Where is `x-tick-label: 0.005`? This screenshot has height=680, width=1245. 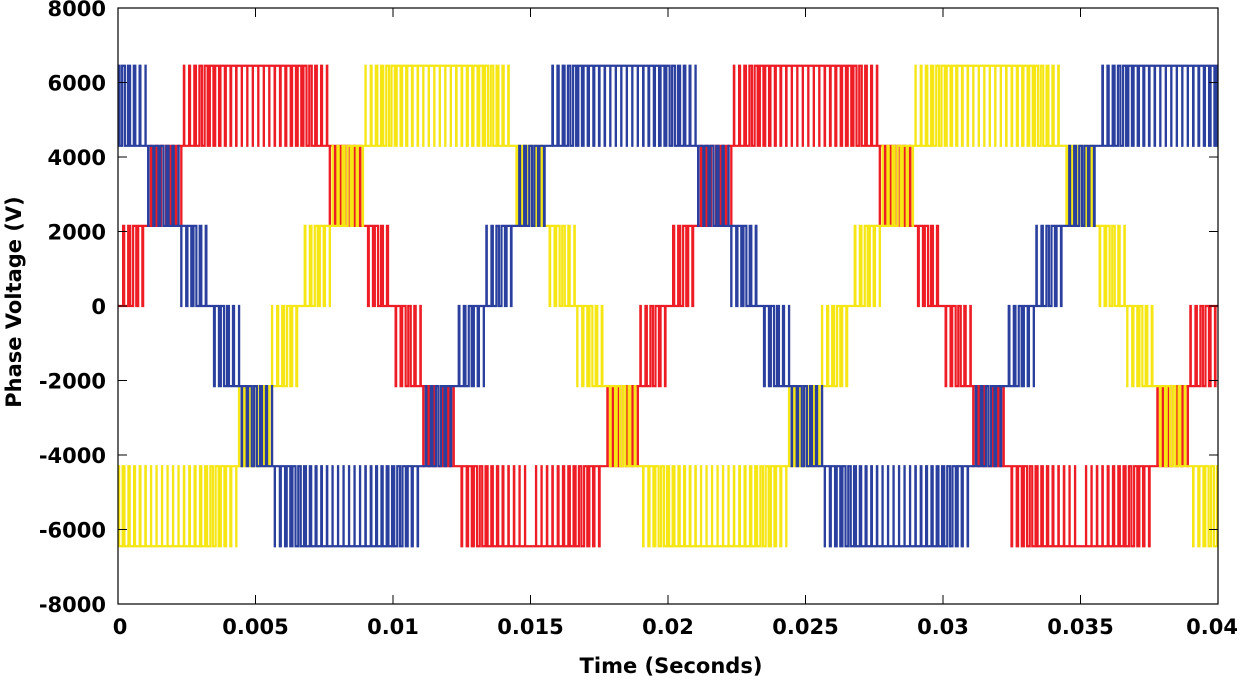
x-tick-label: 0.005 is located at coordinates (255, 627).